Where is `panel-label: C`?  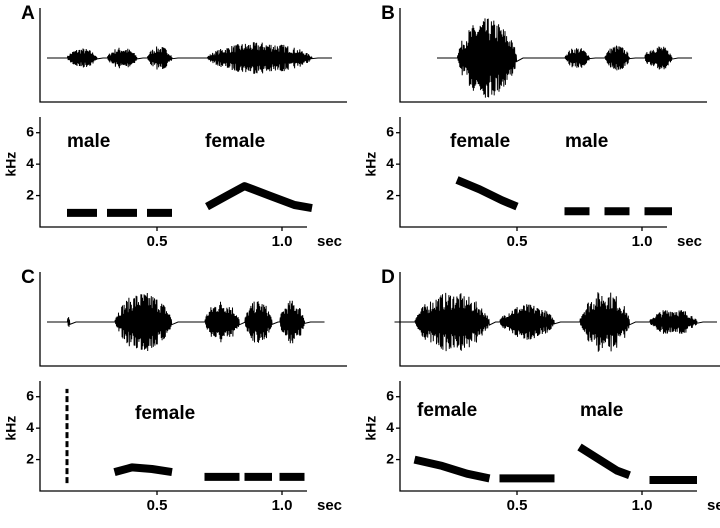 panel-label: C is located at coordinates (28, 277).